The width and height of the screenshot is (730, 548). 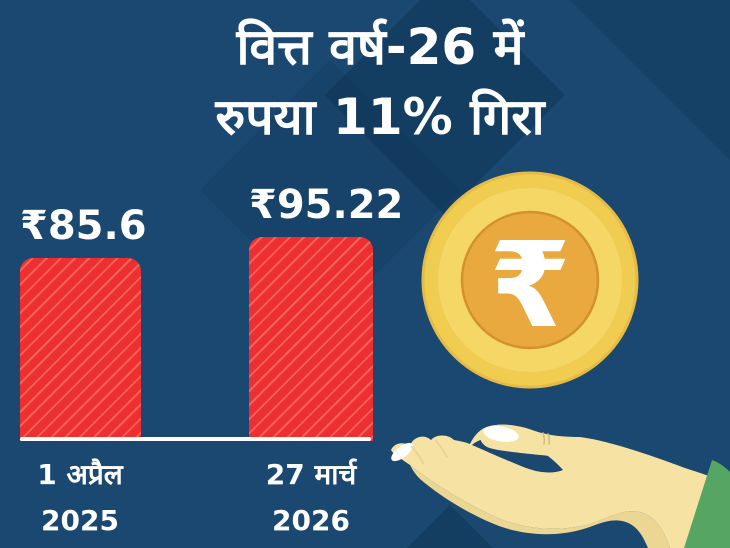 What do you see at coordinates (80, 520) in the screenshot?
I see `date-line-2: 2025` at bounding box center [80, 520].